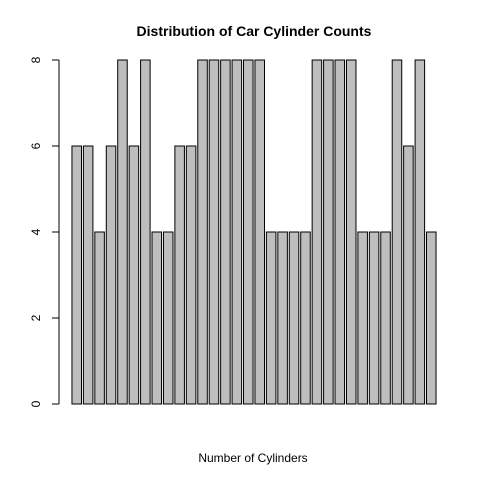 Image resolution: width=480 pixels, height=480 pixels. Describe the element at coordinates (36, 317) in the screenshot. I see `y-tick-label-2: 2` at that location.